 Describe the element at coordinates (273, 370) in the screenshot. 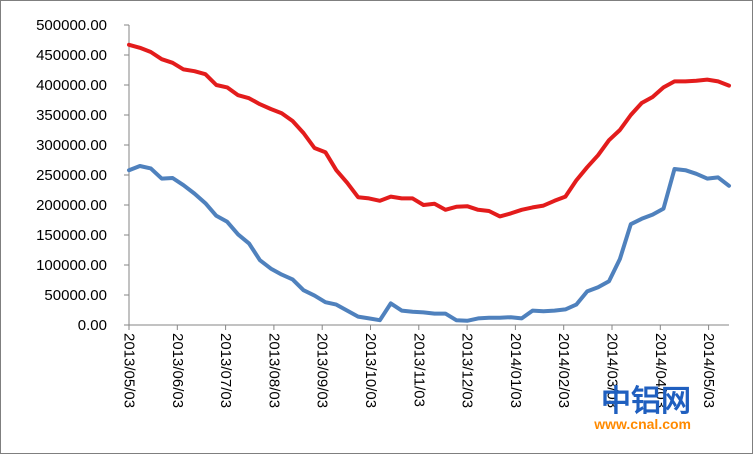

I see `x-tick-label: 2013/08/03` at that location.